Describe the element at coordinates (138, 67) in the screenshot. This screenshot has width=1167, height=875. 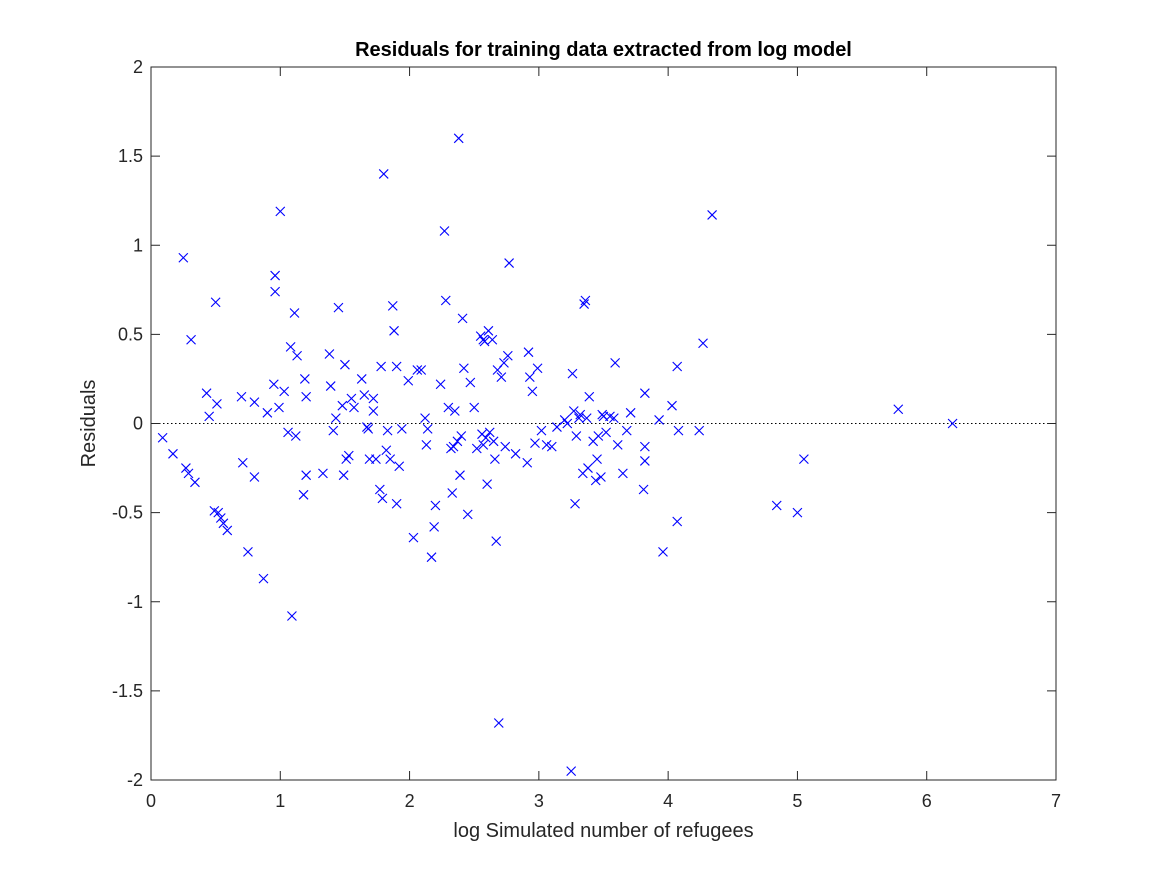
I see `y-tick-label: 2` at that location.